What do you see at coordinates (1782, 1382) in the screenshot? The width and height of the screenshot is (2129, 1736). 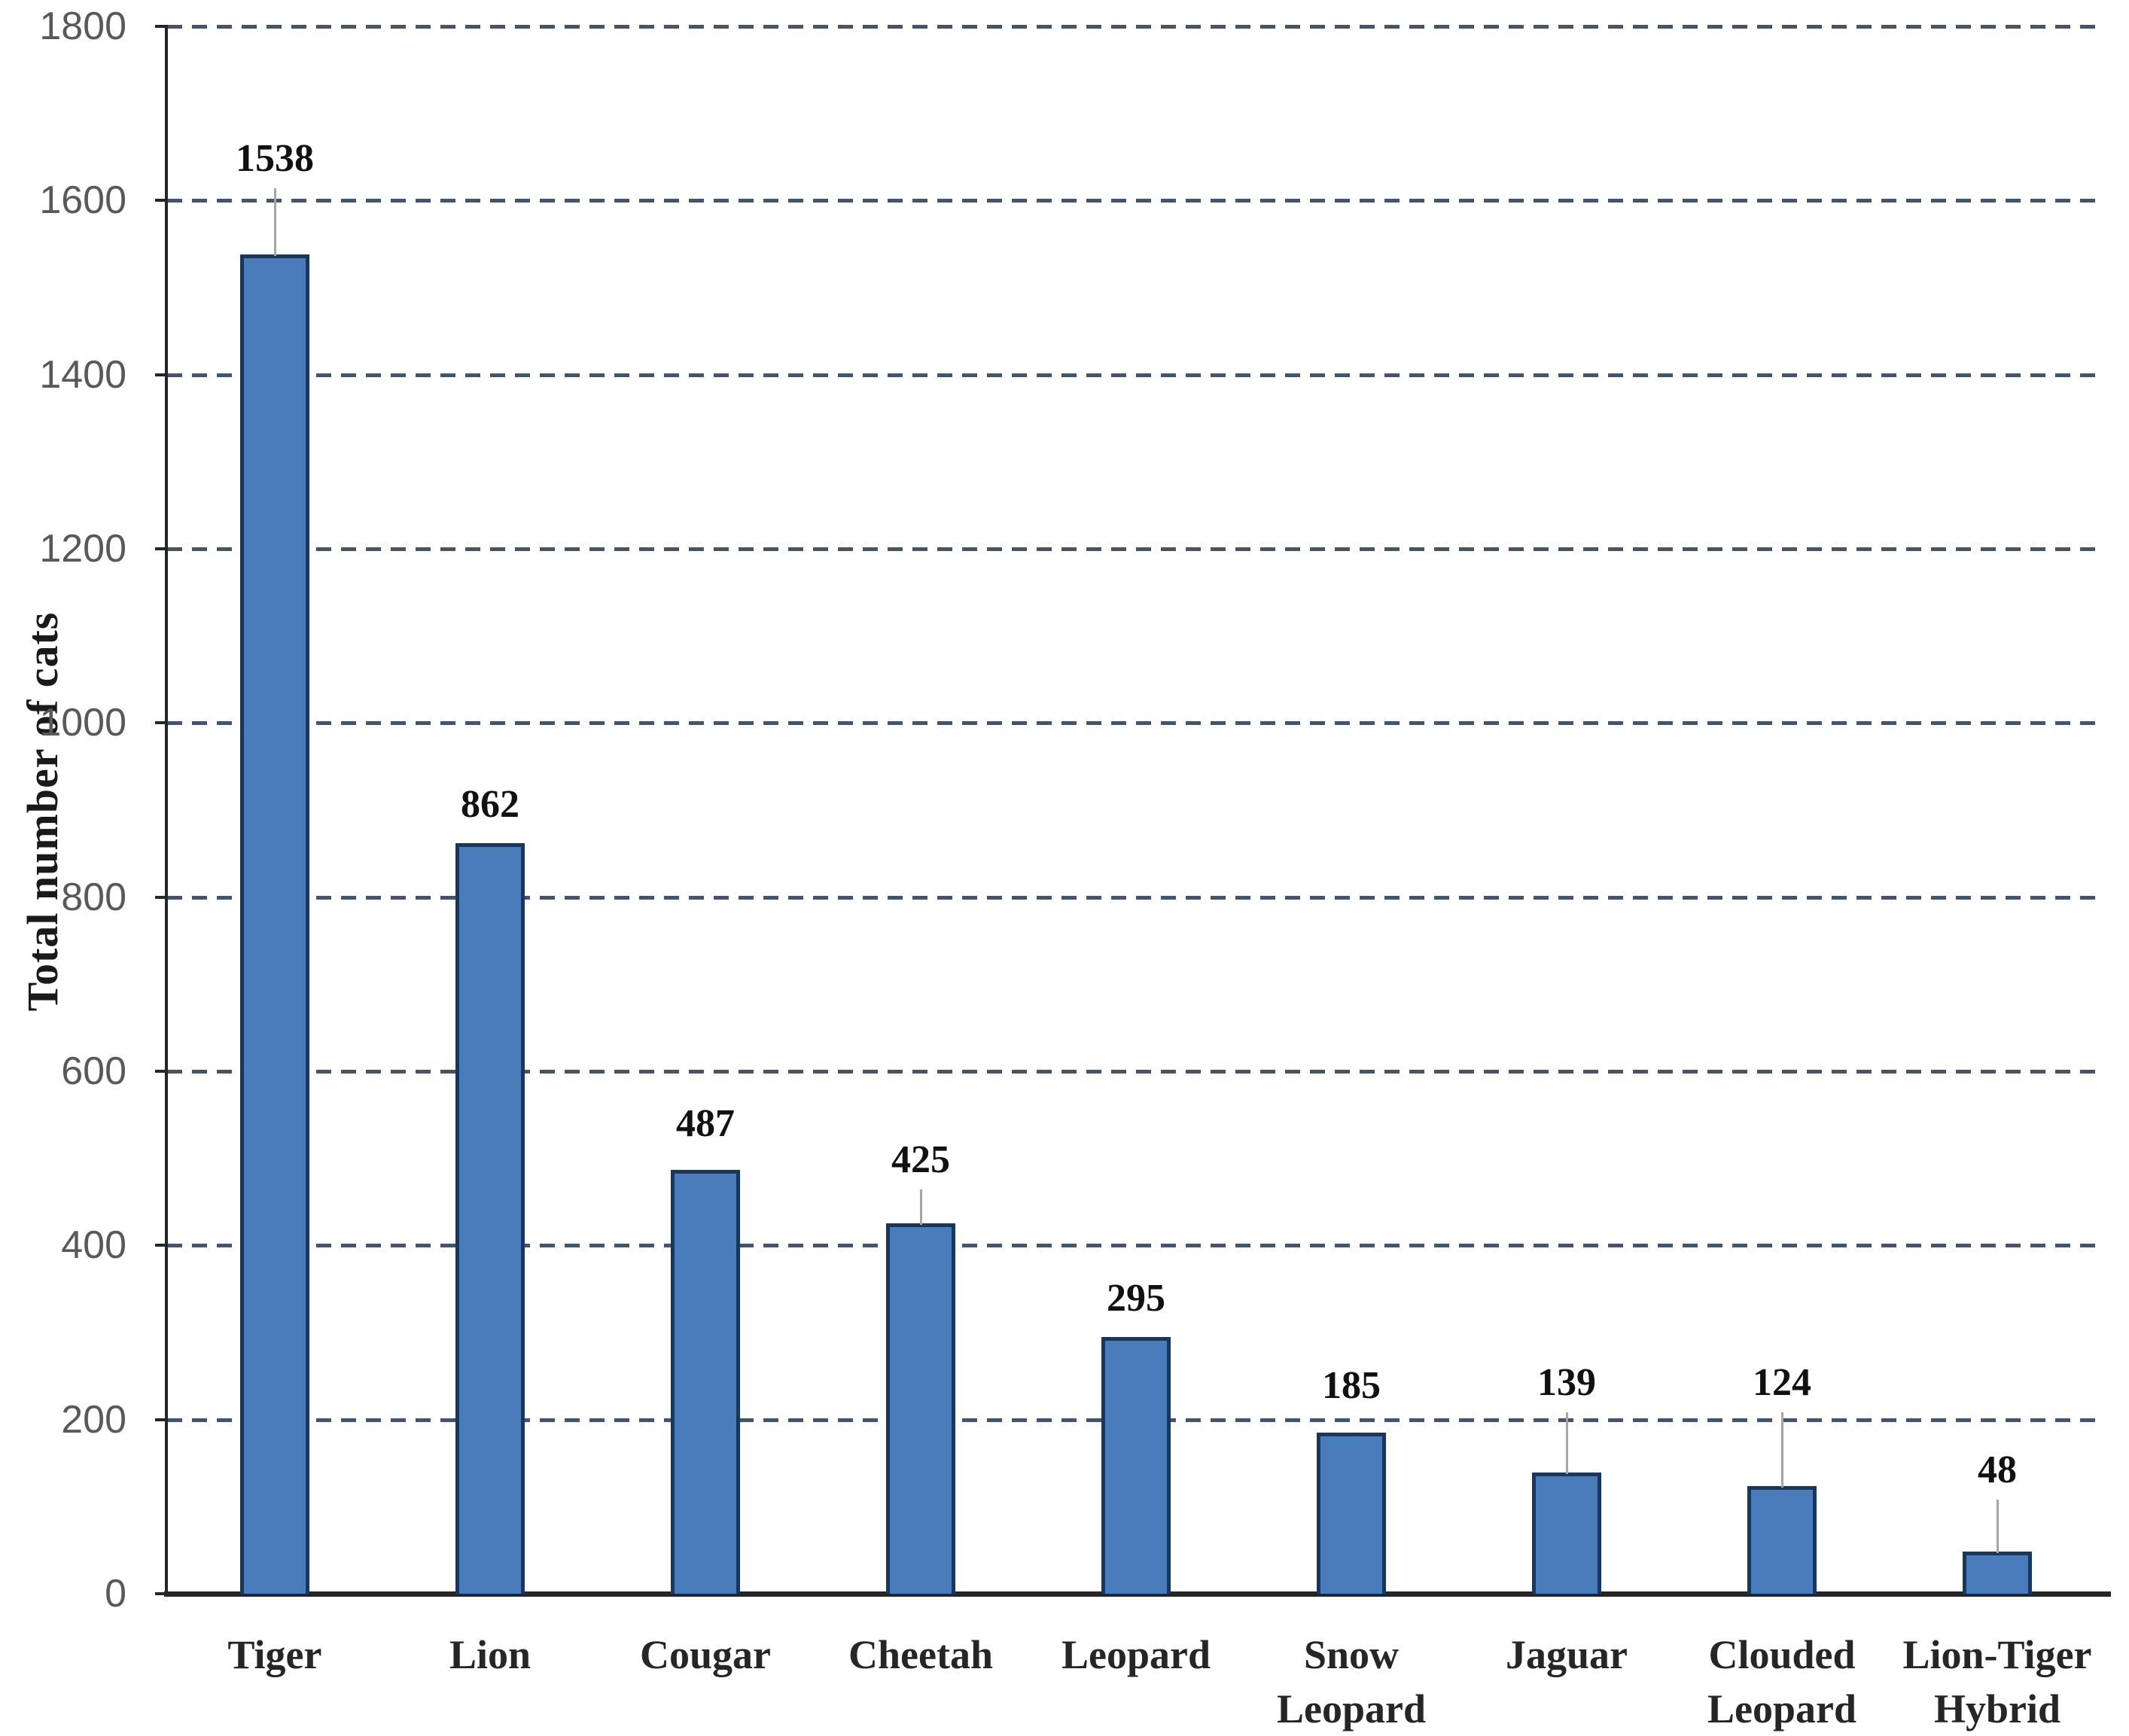 I see `bar-value-label: 124` at bounding box center [1782, 1382].